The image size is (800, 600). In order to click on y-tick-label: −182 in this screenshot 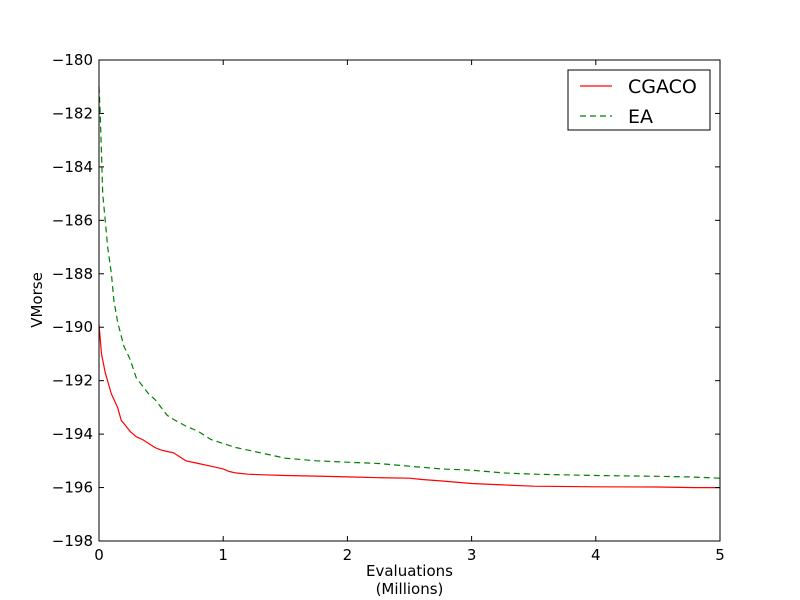, I will do `click(72, 113)`.